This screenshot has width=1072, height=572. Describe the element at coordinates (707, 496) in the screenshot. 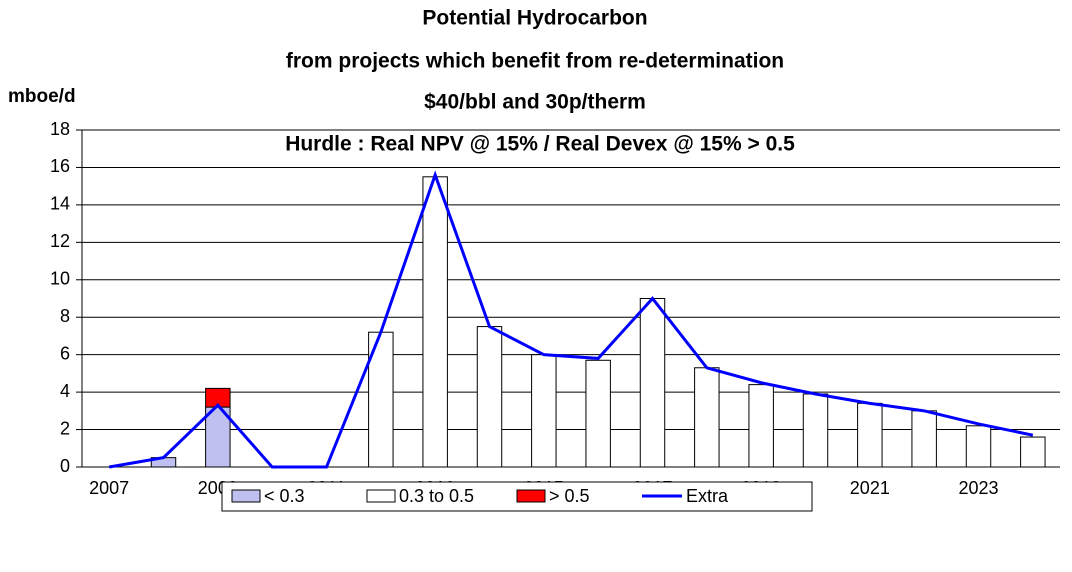

I see `legend-label: Extra` at that location.